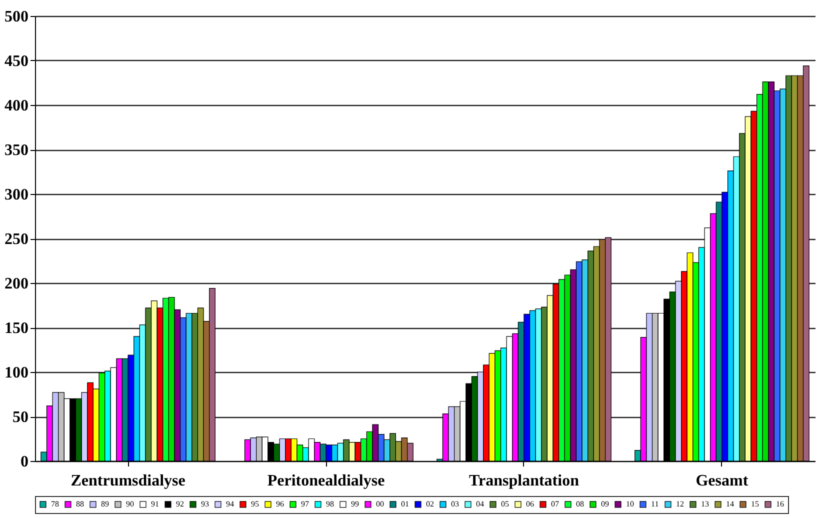 The width and height of the screenshot is (821, 518). What do you see at coordinates (16, 373) in the screenshot?
I see `y-tick-label: 100` at bounding box center [16, 373].